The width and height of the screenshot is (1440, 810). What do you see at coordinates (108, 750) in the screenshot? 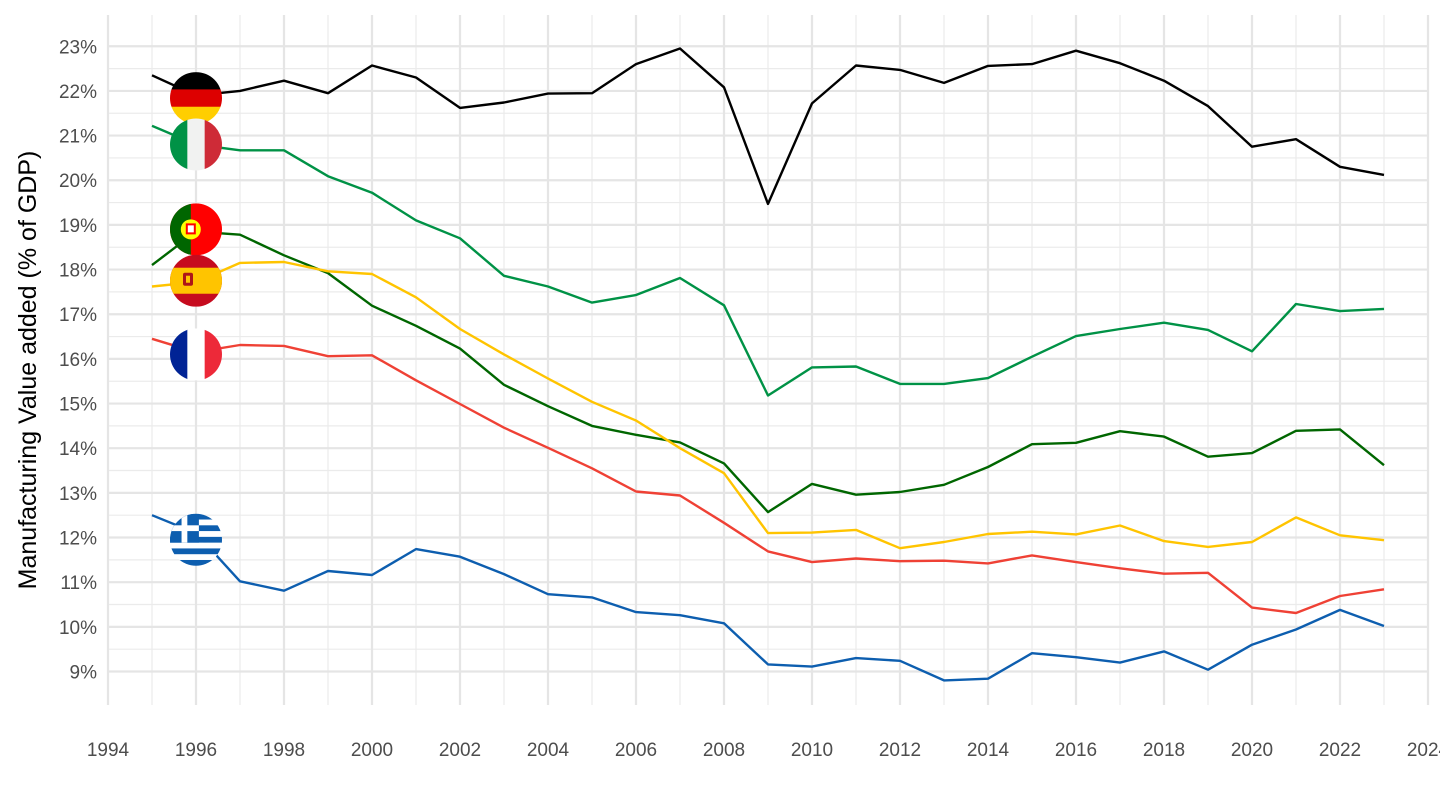
I see `x-tick-label: 1994` at bounding box center [108, 750].